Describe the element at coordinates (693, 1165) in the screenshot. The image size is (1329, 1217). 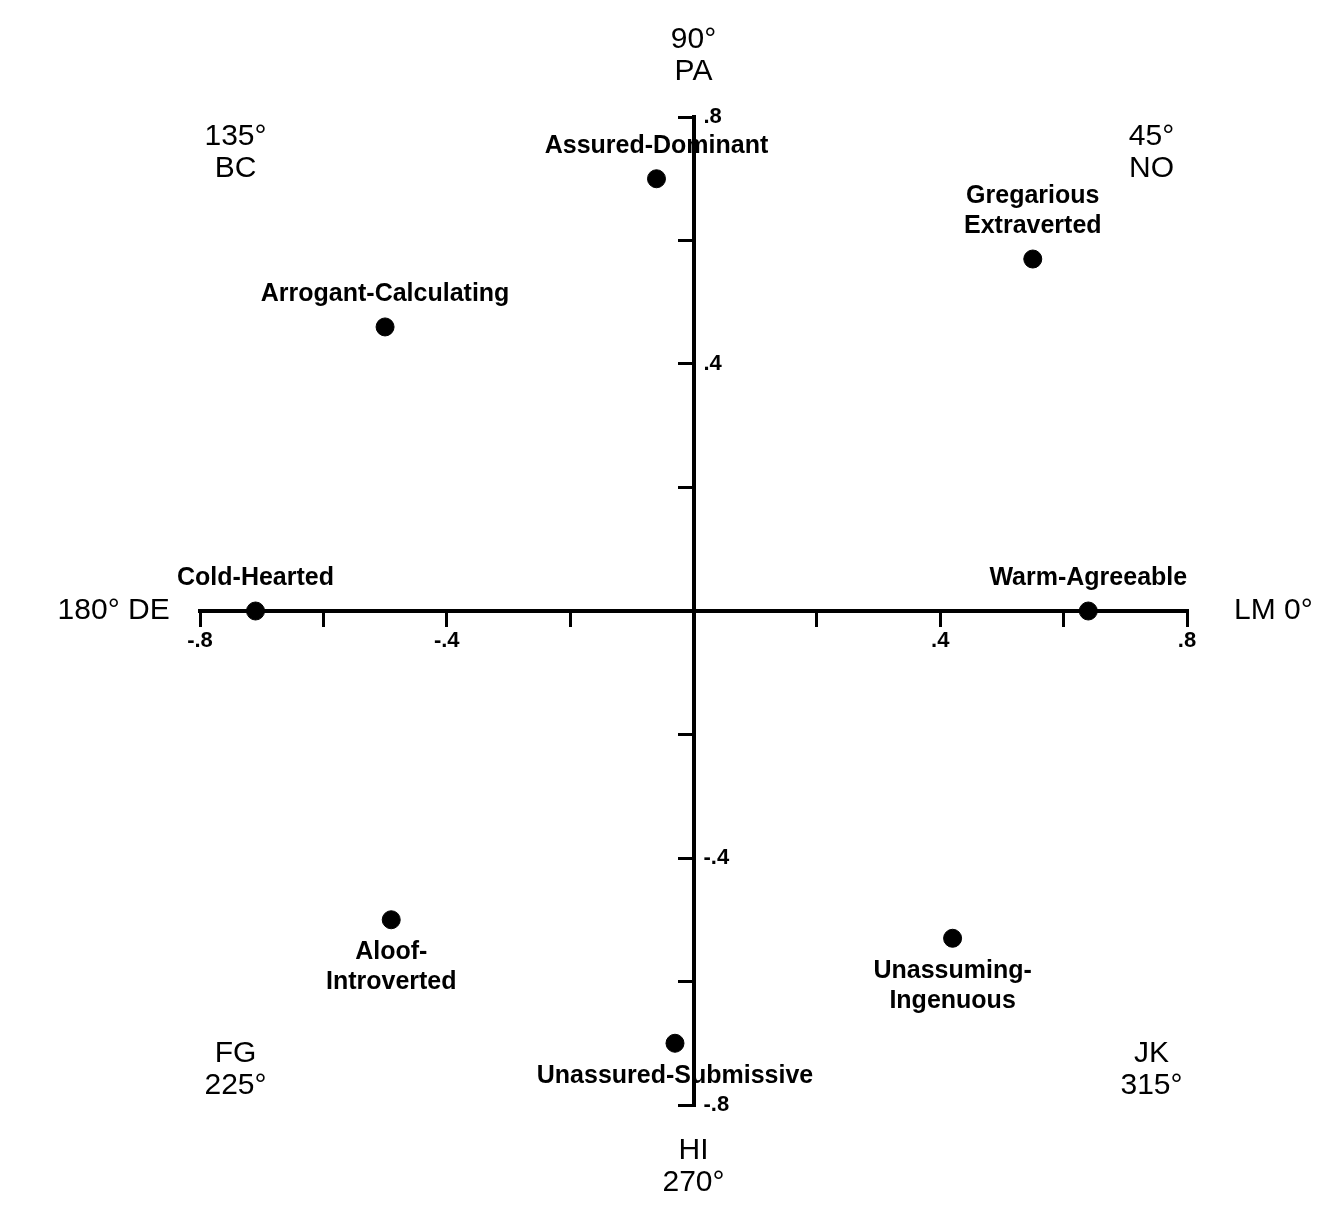
I see `text: HI 270°` at that location.